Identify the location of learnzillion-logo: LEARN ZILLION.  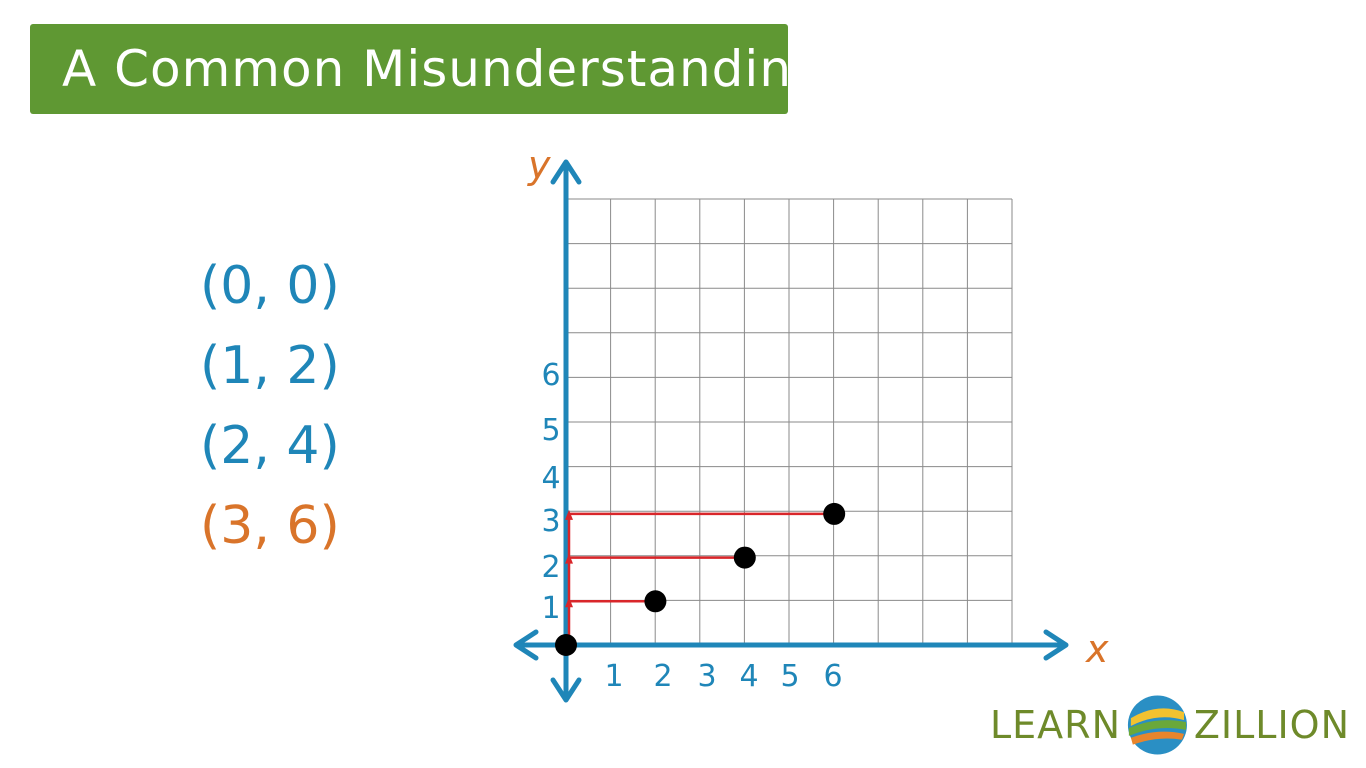
(1170, 725).